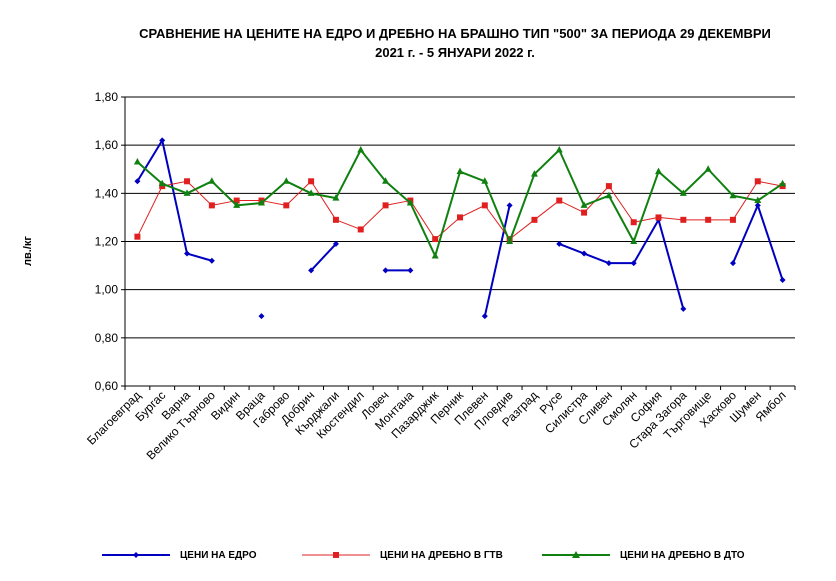 The width and height of the screenshot is (836, 581). Describe the element at coordinates (455, 52) in the screenshot. I see `chart-title-line-2: 2021 г. - 5 ЯНУАРИ 2022 г.` at that location.